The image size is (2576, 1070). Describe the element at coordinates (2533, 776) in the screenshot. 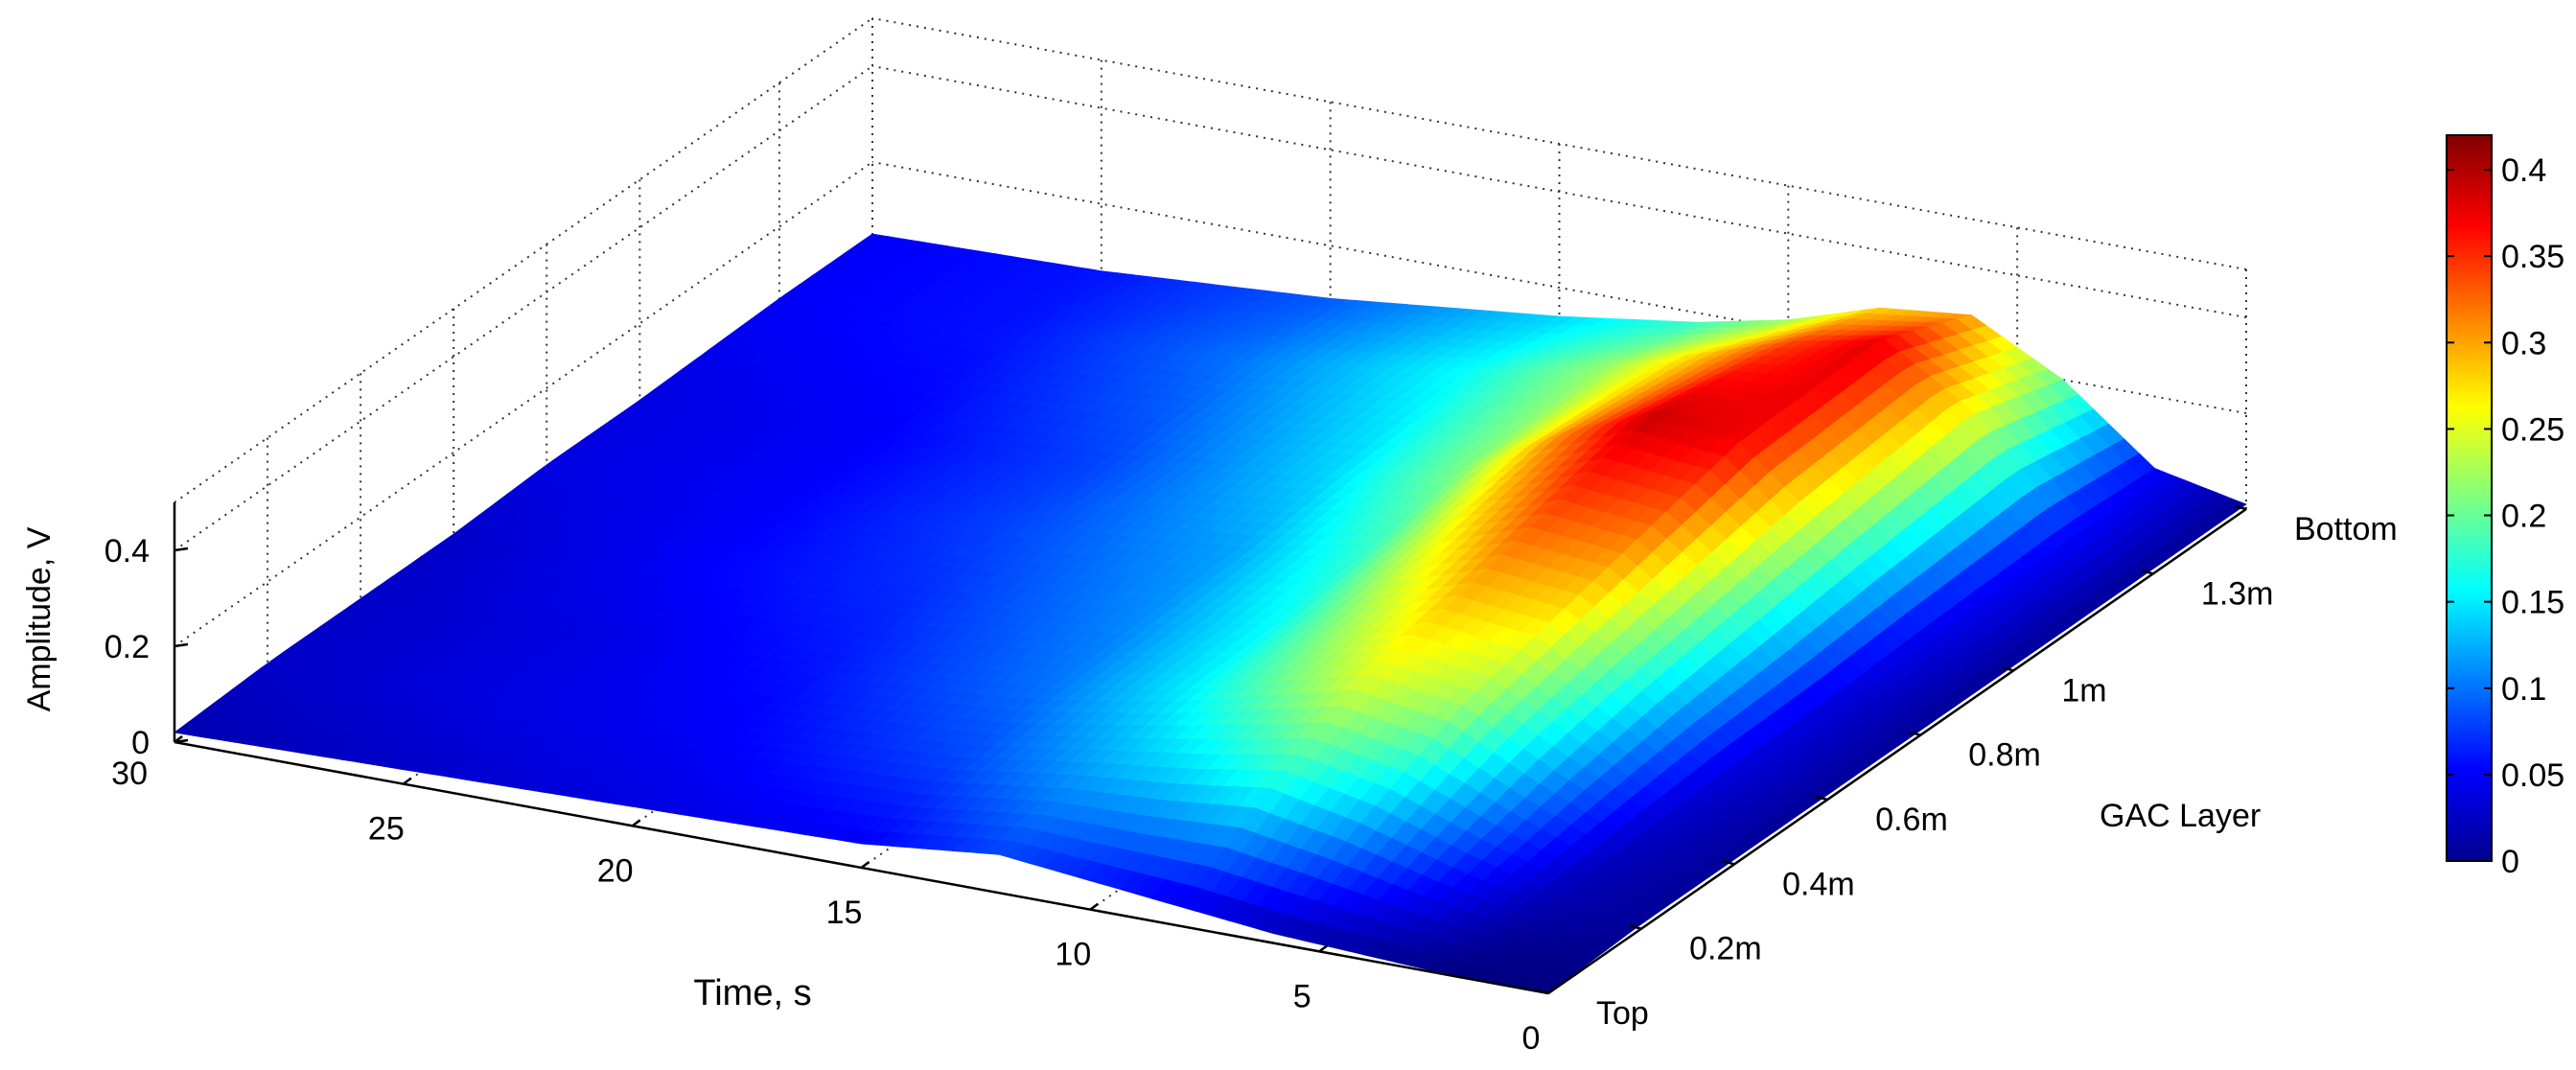

I see `colorbar-tick-label: 0.05` at that location.